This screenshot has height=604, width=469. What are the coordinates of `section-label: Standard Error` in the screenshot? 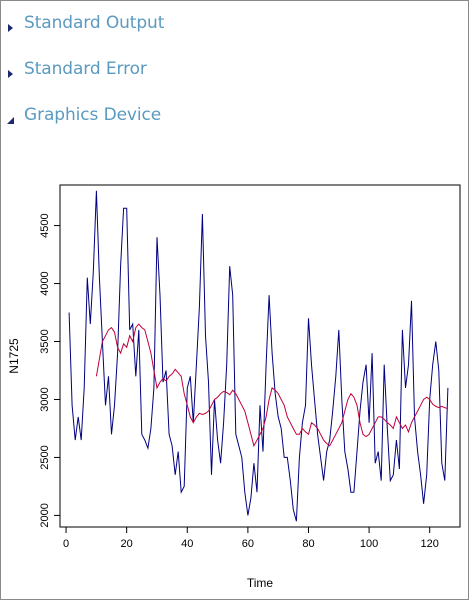 It's located at (85, 69).